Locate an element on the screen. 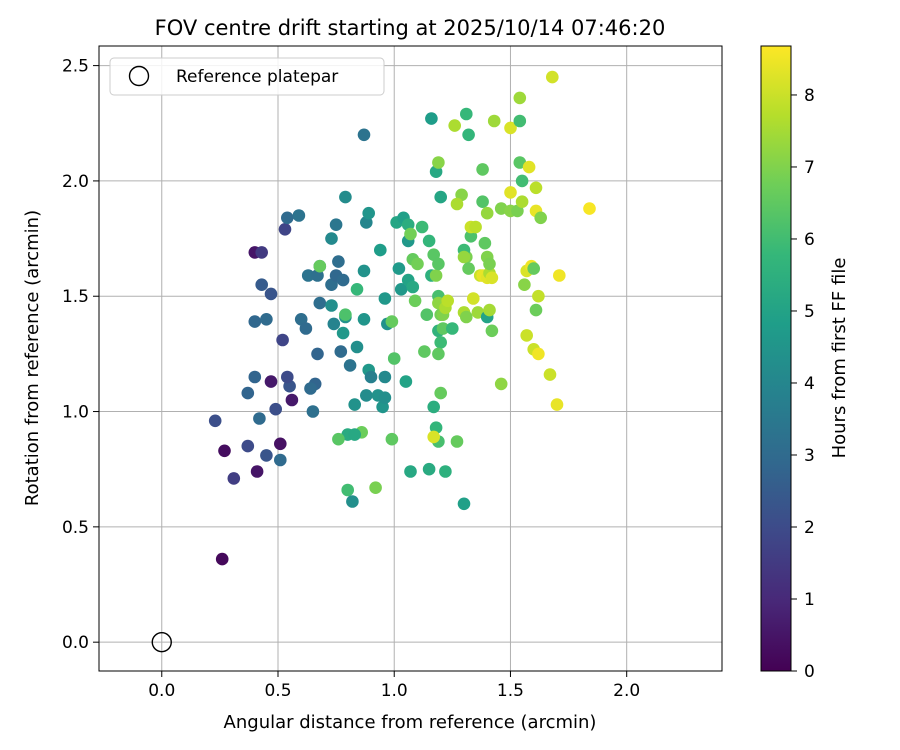 This screenshot has width=900, height=750. colorbar-tick-label: 3 is located at coordinates (809, 456).